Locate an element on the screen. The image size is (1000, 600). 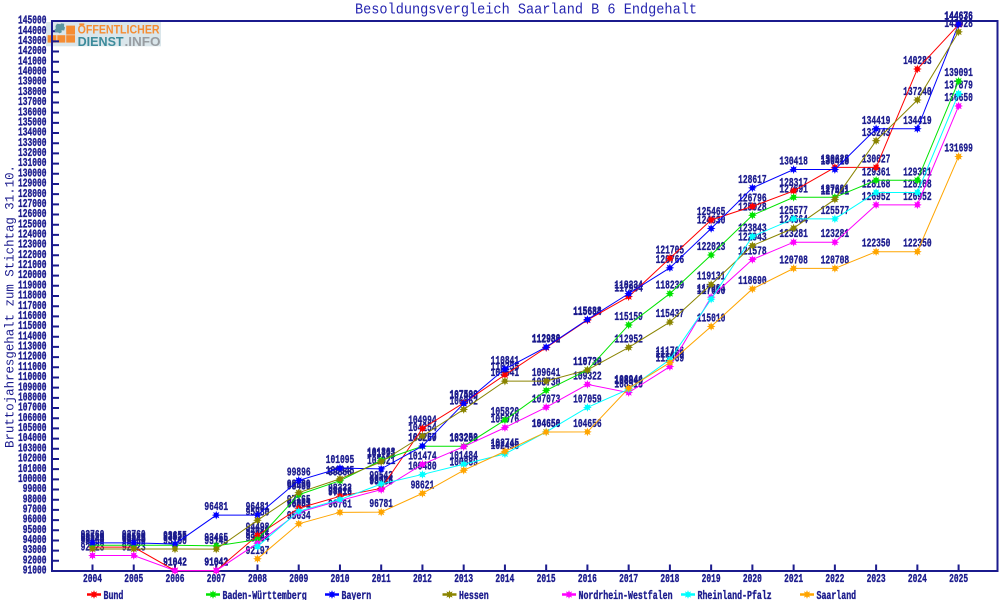
svg-text: Baden-Württemberg is located at coordinates (265, 595).